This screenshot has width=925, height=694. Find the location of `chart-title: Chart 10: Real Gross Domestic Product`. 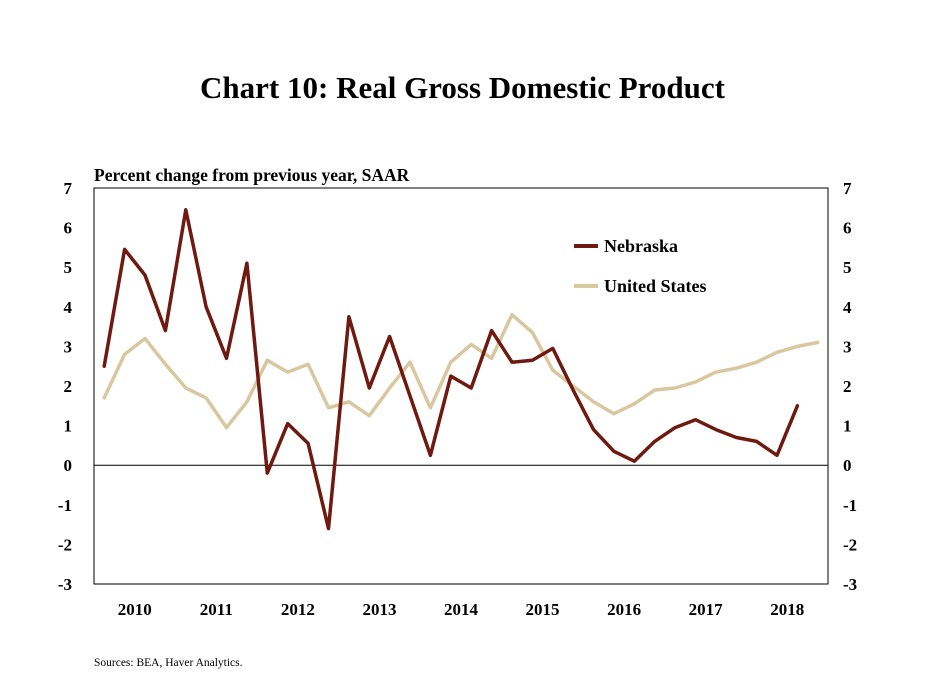

chart-title: Chart 10: Real Gross Domestic Product is located at coordinates (462, 87).